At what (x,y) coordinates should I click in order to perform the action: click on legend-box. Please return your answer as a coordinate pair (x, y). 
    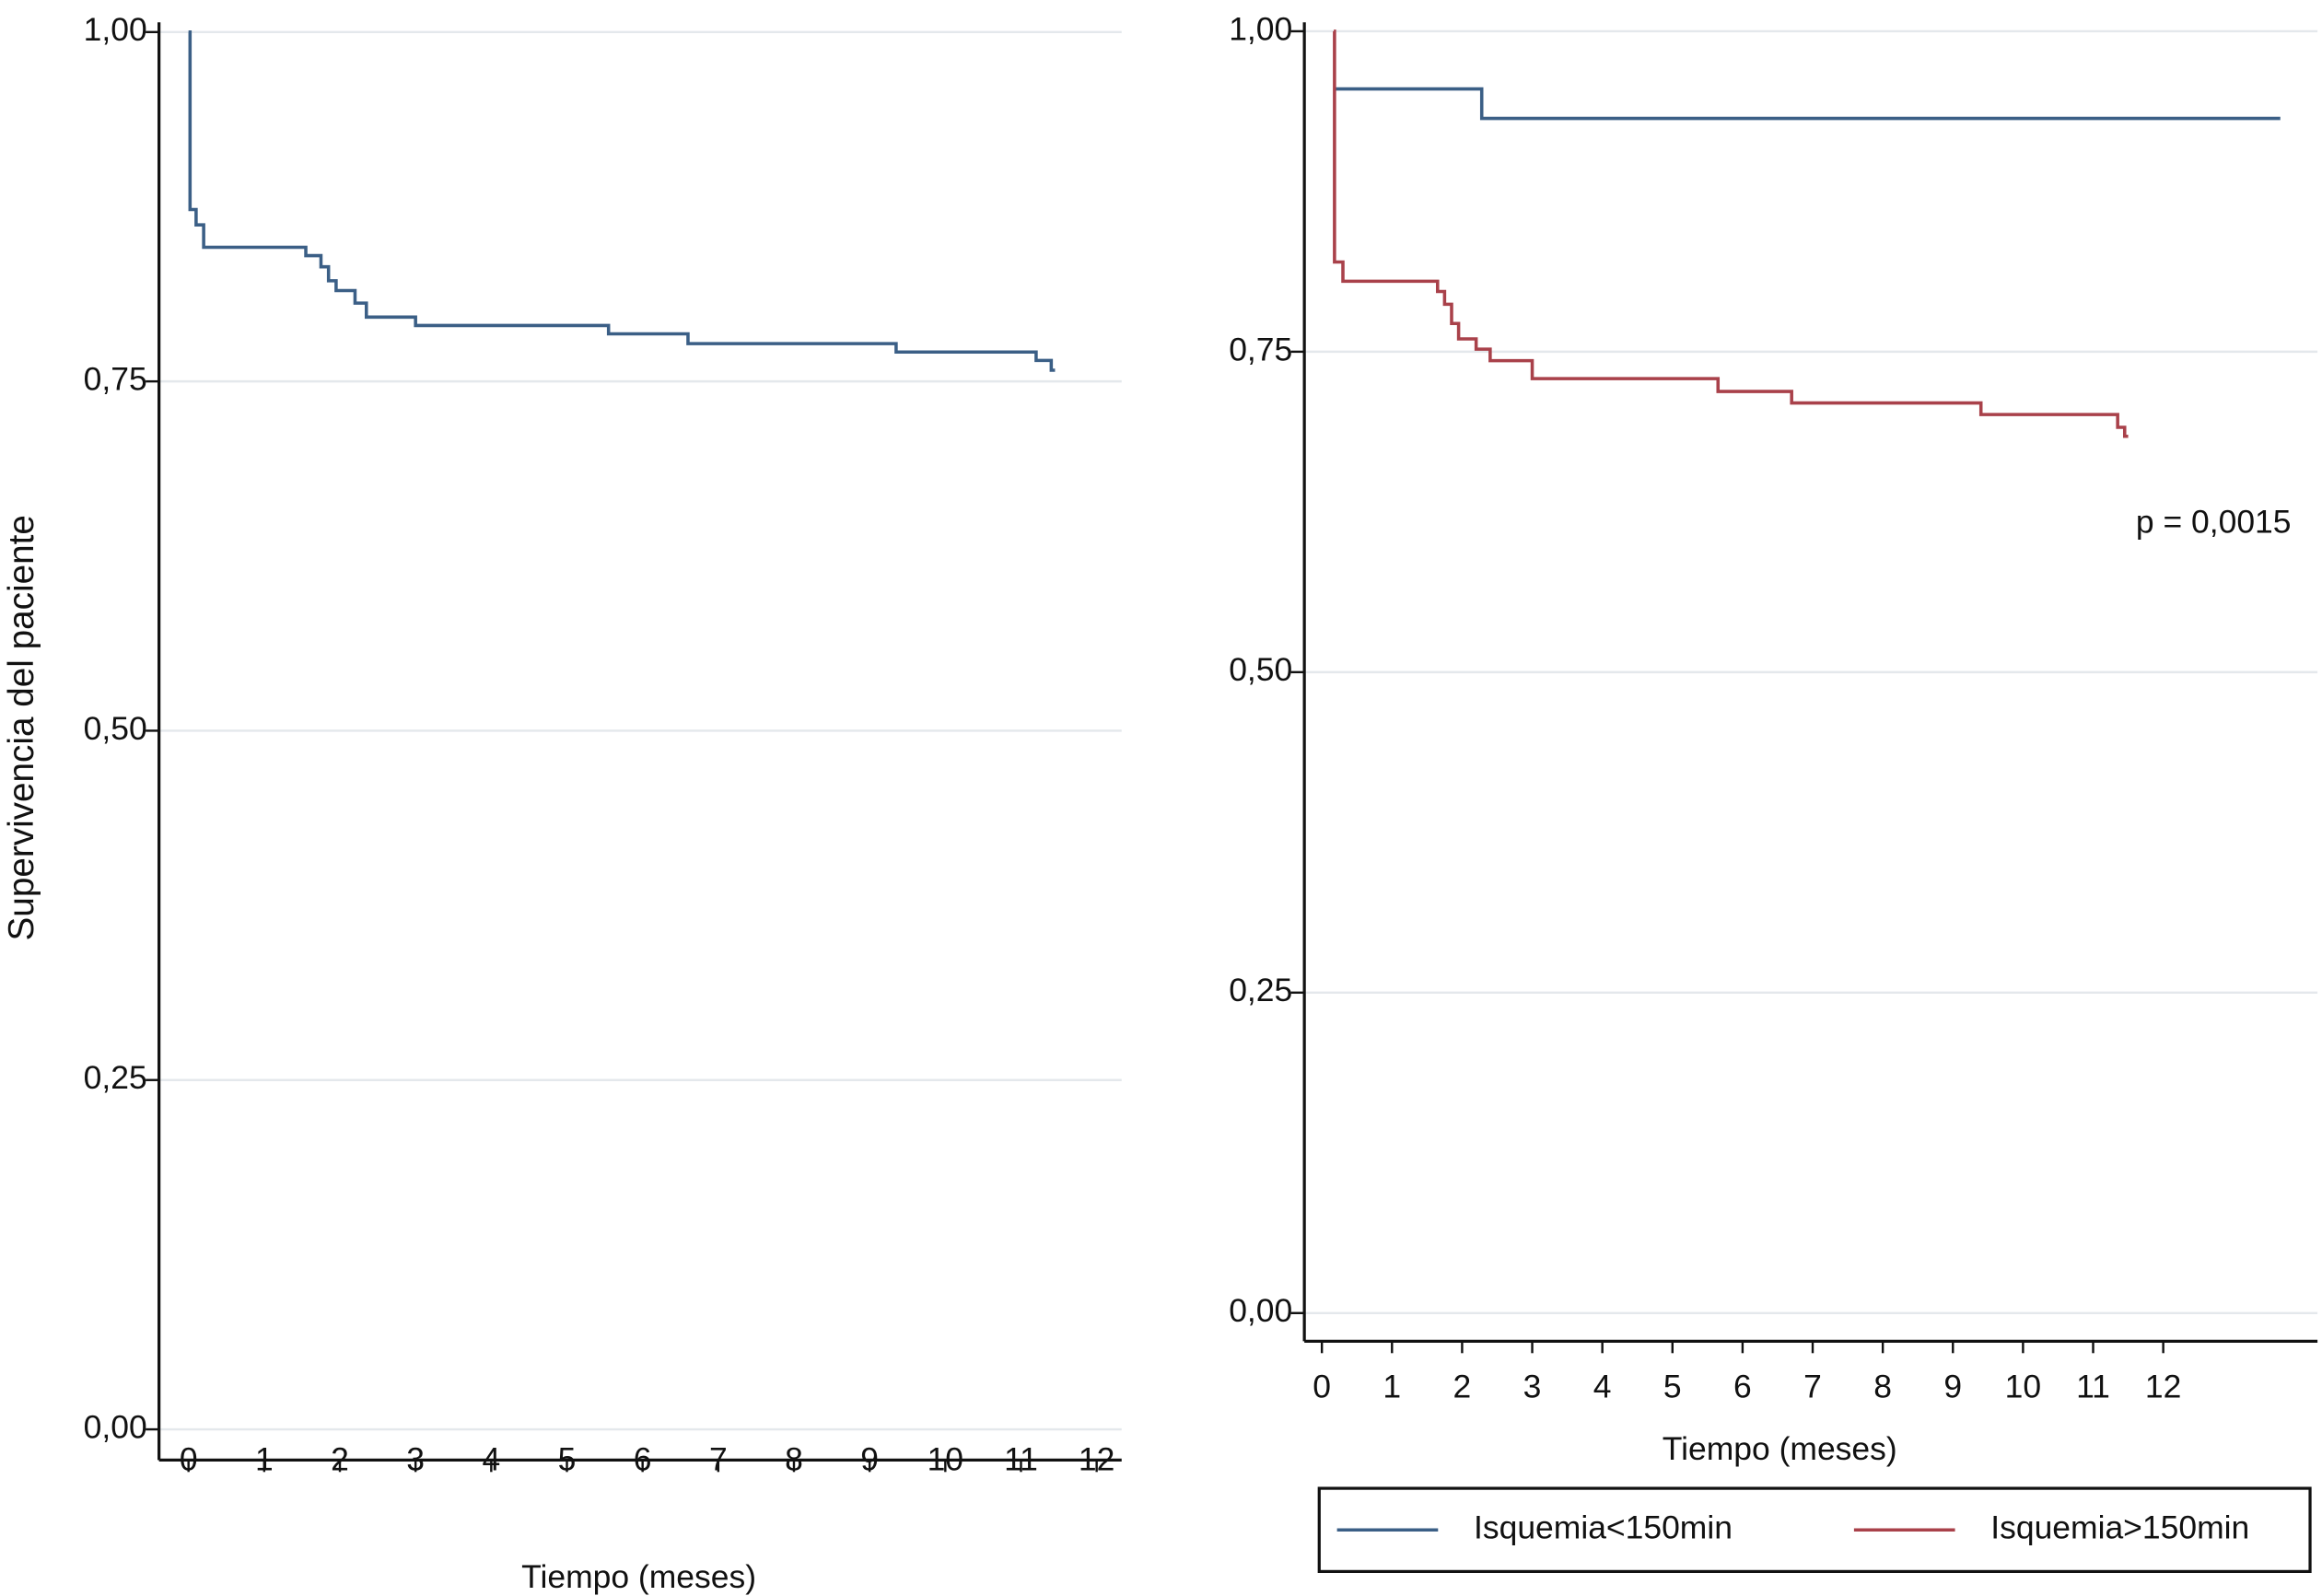
    Looking at the image, I should click on (1814, 1530).